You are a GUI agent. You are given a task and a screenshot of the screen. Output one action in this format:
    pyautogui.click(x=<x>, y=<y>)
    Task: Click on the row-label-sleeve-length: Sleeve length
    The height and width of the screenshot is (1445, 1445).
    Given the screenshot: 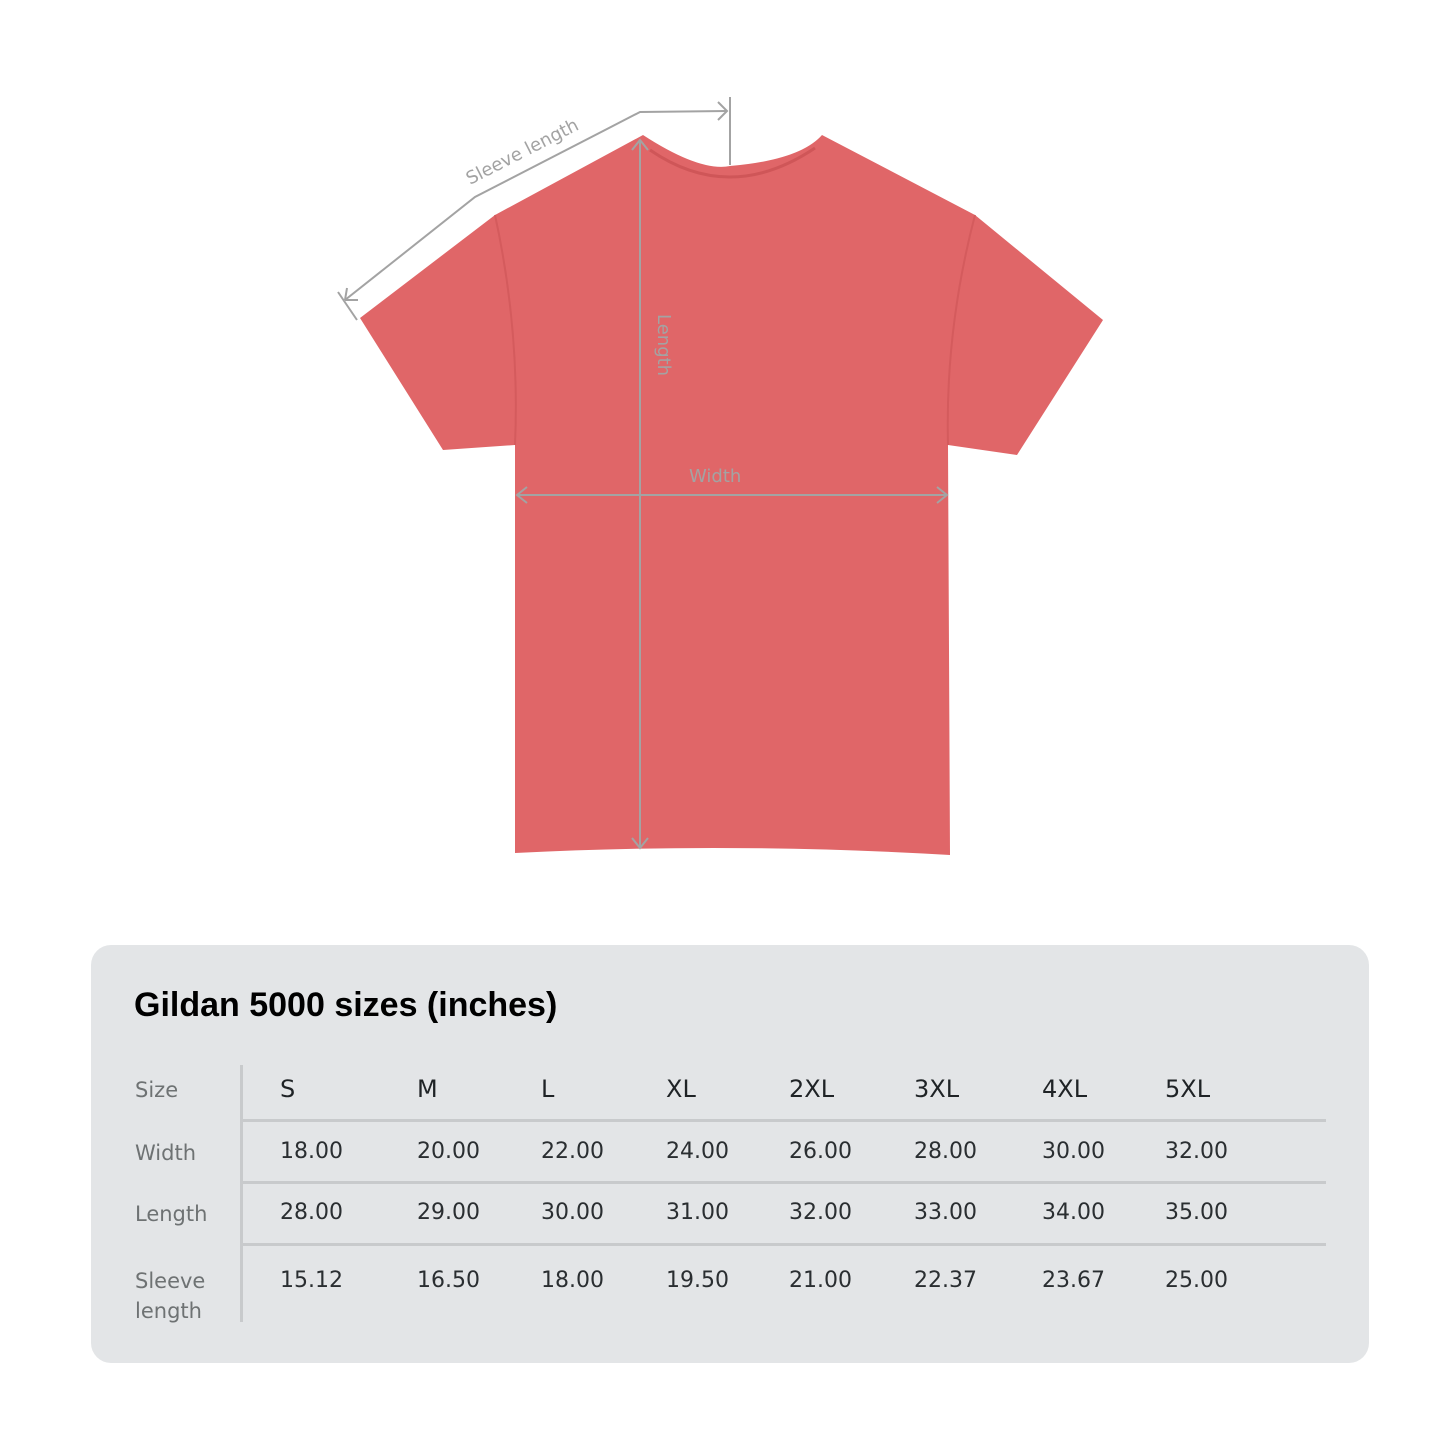 What is the action you would take?
    pyautogui.click(x=170, y=1296)
    